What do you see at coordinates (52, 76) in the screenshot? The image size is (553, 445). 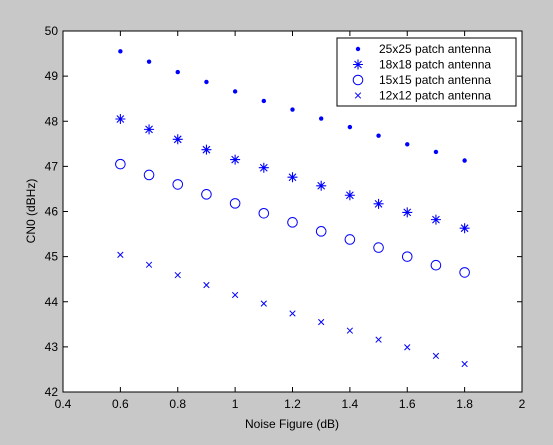 I see `y-tick-label: 49` at bounding box center [52, 76].